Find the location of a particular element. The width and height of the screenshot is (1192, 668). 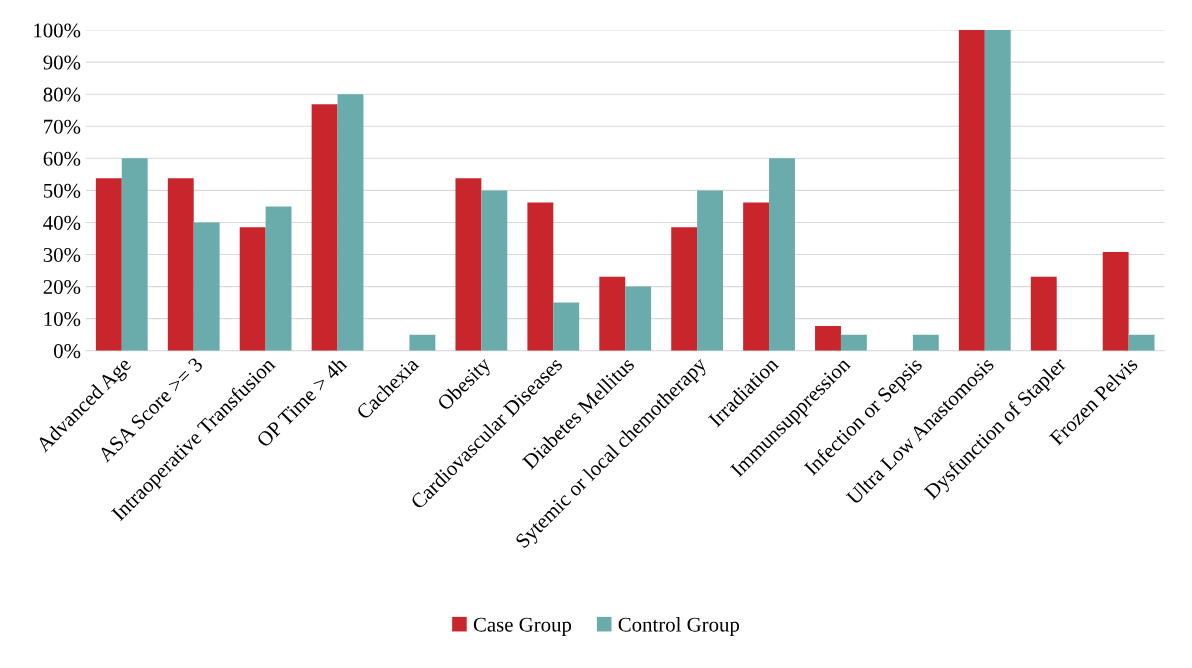

legend-label: Control Group is located at coordinates (679, 626).